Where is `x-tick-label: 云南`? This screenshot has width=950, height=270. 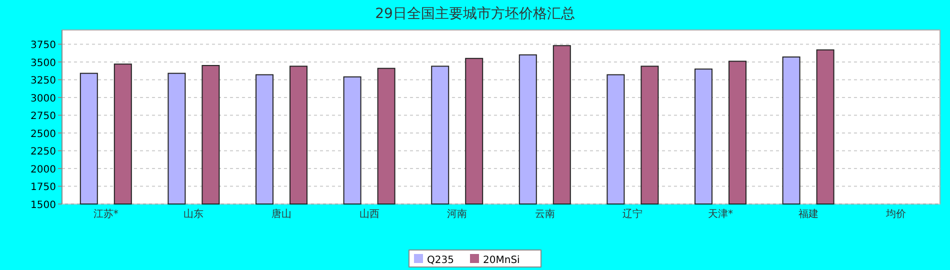
x-tick-label: 云南 is located at coordinates (544, 214).